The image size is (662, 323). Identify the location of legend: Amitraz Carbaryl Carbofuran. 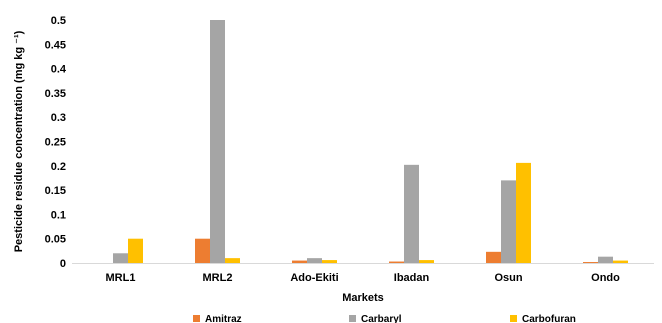
(384, 318).